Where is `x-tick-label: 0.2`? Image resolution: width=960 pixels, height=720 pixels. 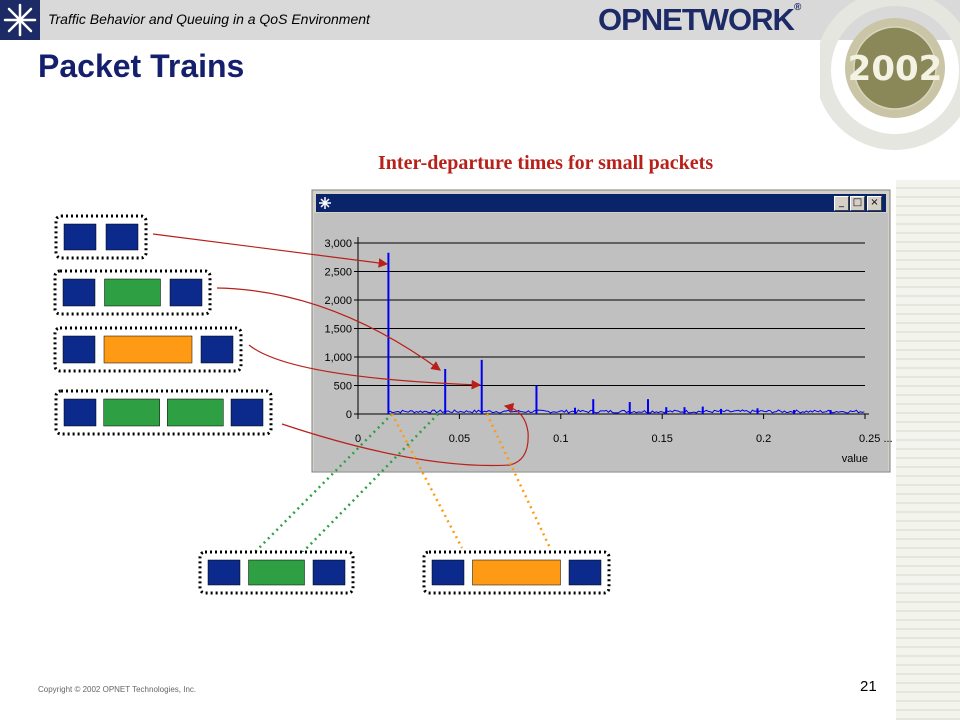 x-tick-label: 0.2 is located at coordinates (763, 439).